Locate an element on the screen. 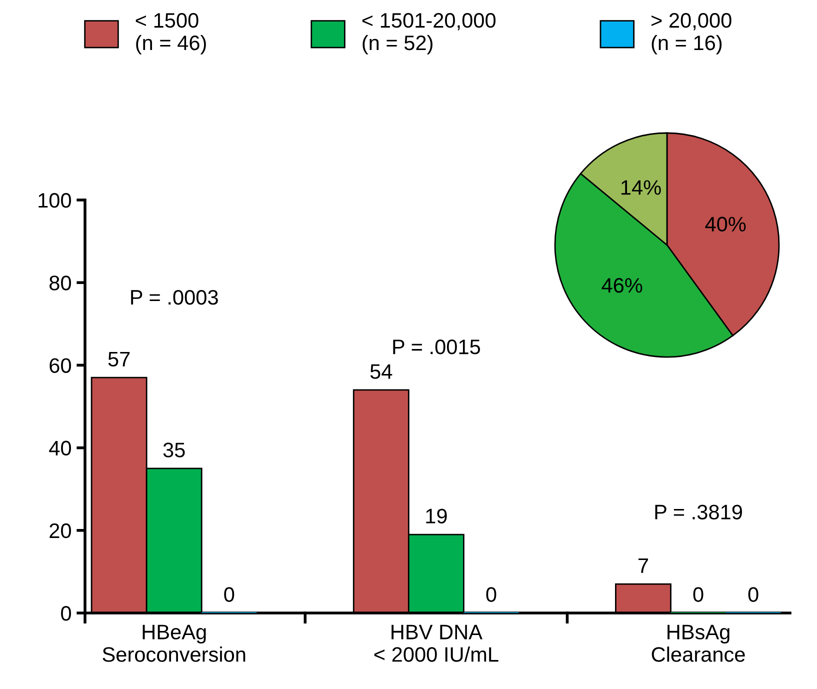  y-tick-label: 80 is located at coordinates (60, 283).